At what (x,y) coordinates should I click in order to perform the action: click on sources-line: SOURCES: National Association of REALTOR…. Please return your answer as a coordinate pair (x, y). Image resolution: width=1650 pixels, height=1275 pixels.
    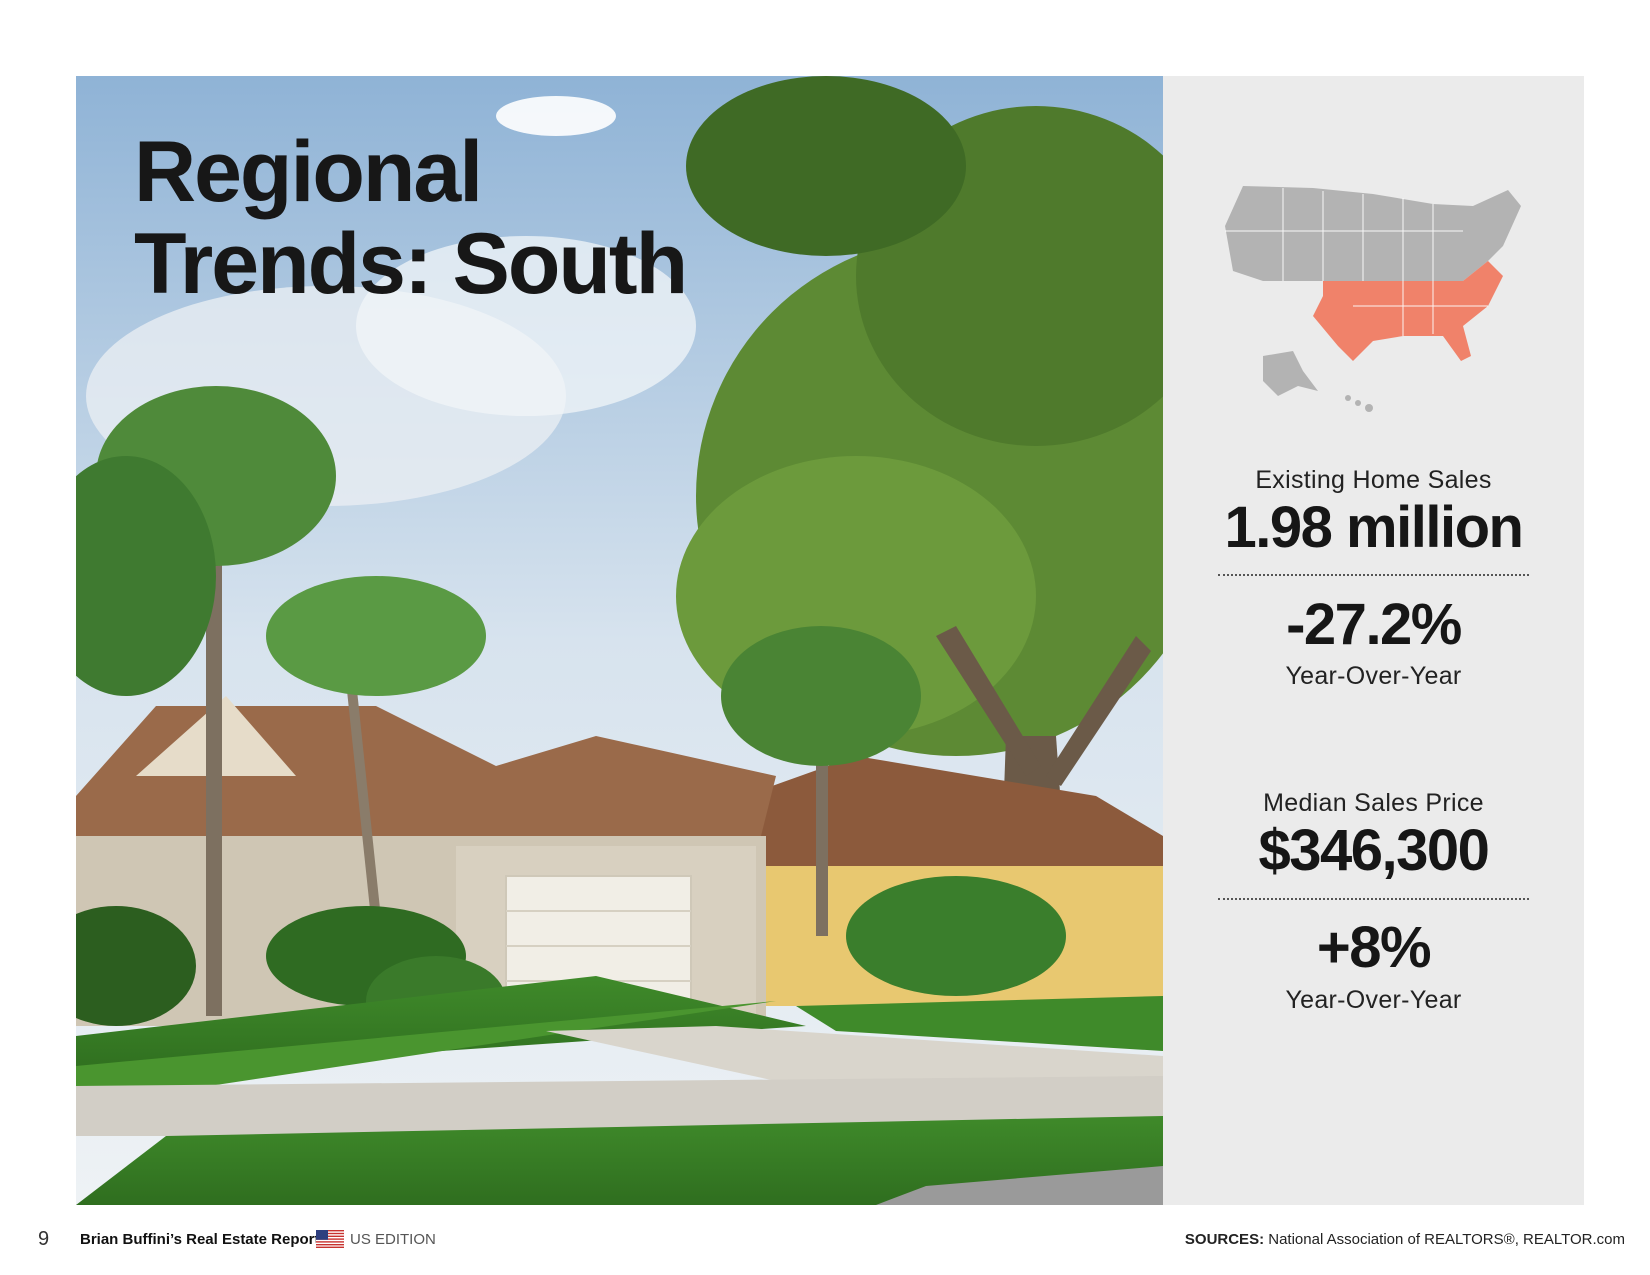
    Looking at the image, I should click on (1405, 1239).